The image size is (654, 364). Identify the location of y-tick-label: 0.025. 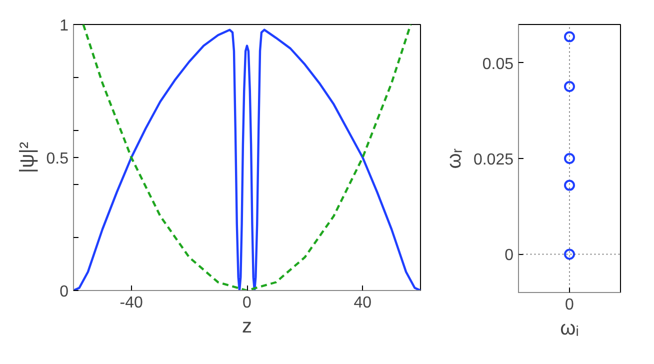
(493, 160).